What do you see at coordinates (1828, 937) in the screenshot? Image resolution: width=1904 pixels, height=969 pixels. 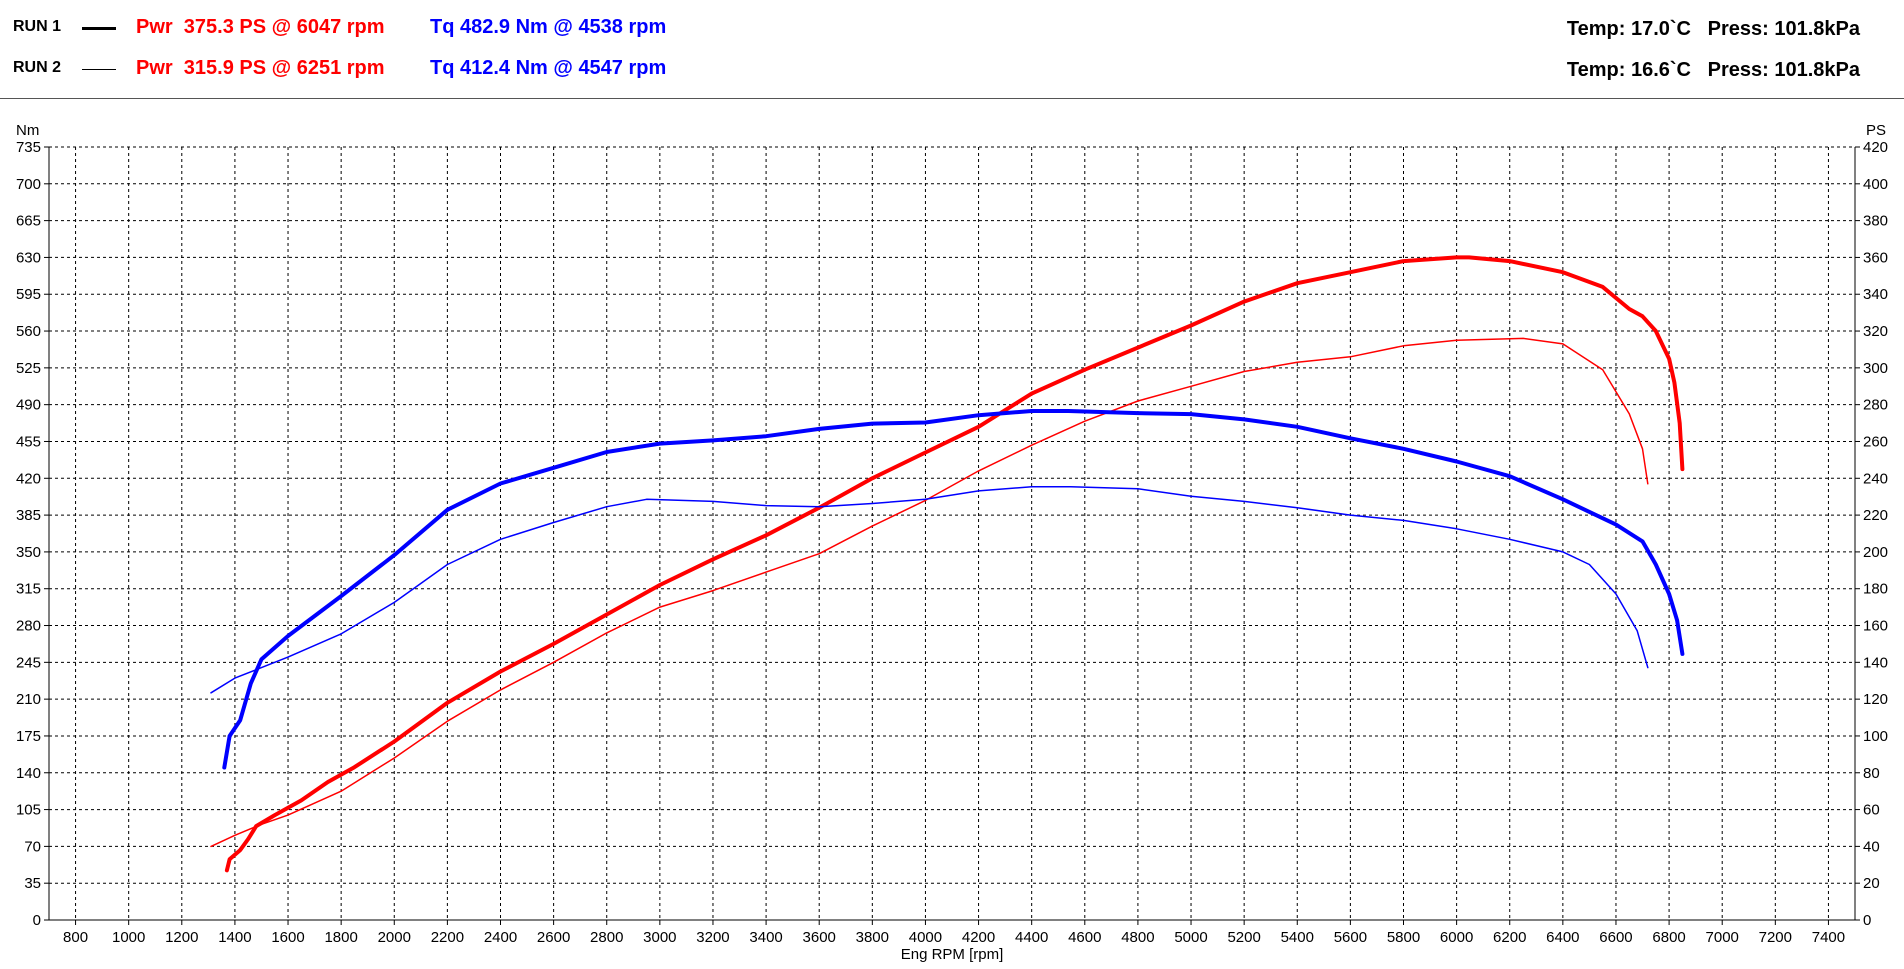 I see `x-tick-label: 7400` at bounding box center [1828, 937].